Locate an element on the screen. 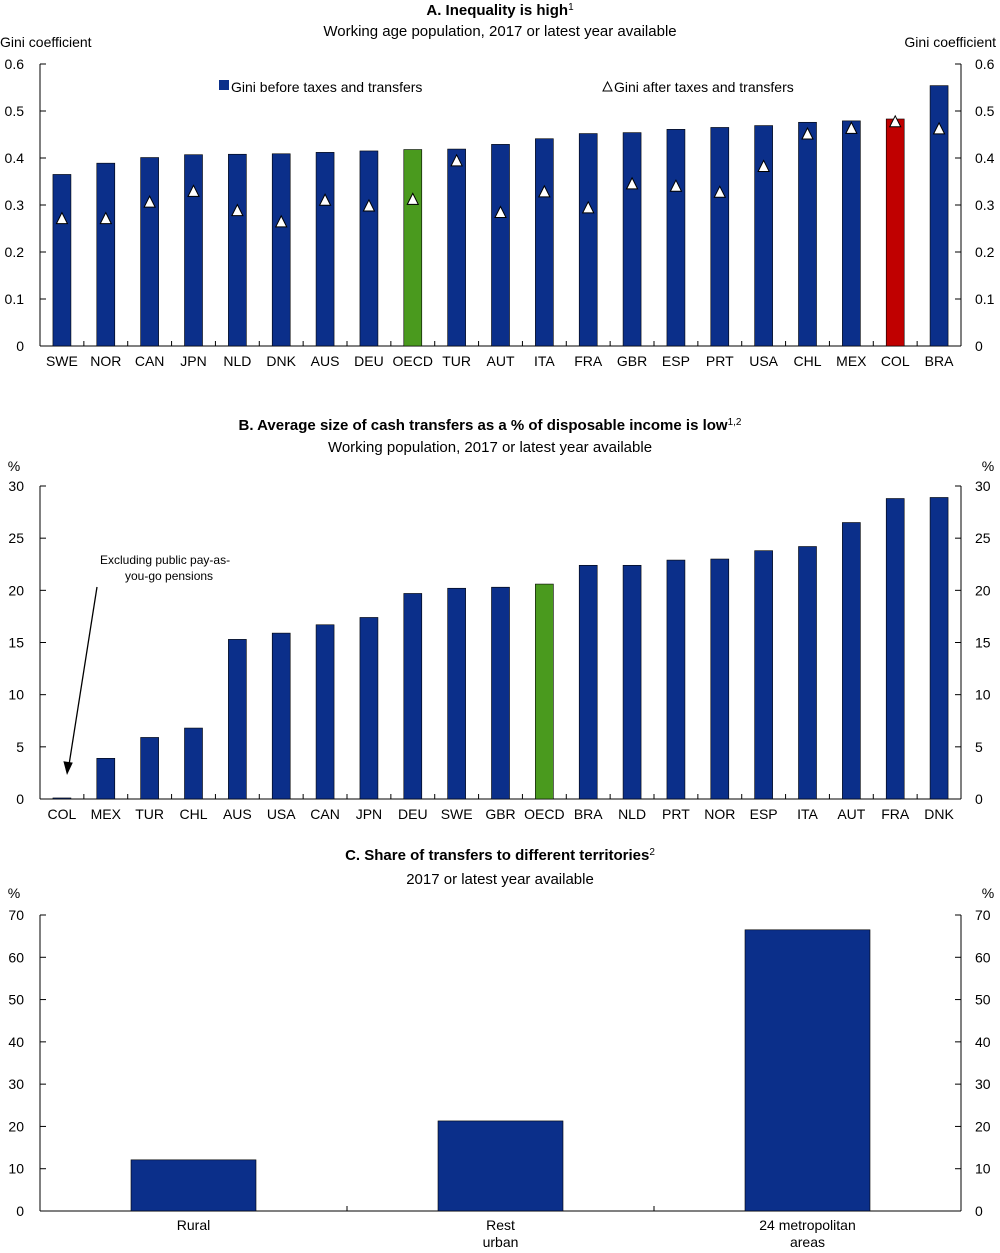  x-tick-label-nld: NLD is located at coordinates (632, 814).